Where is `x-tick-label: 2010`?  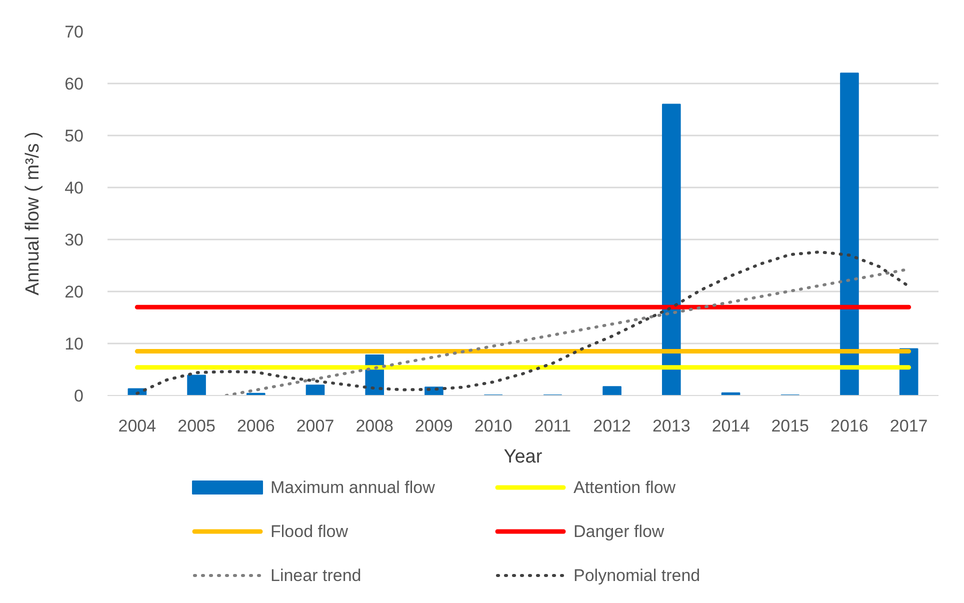 x-tick-label: 2010 is located at coordinates (493, 426).